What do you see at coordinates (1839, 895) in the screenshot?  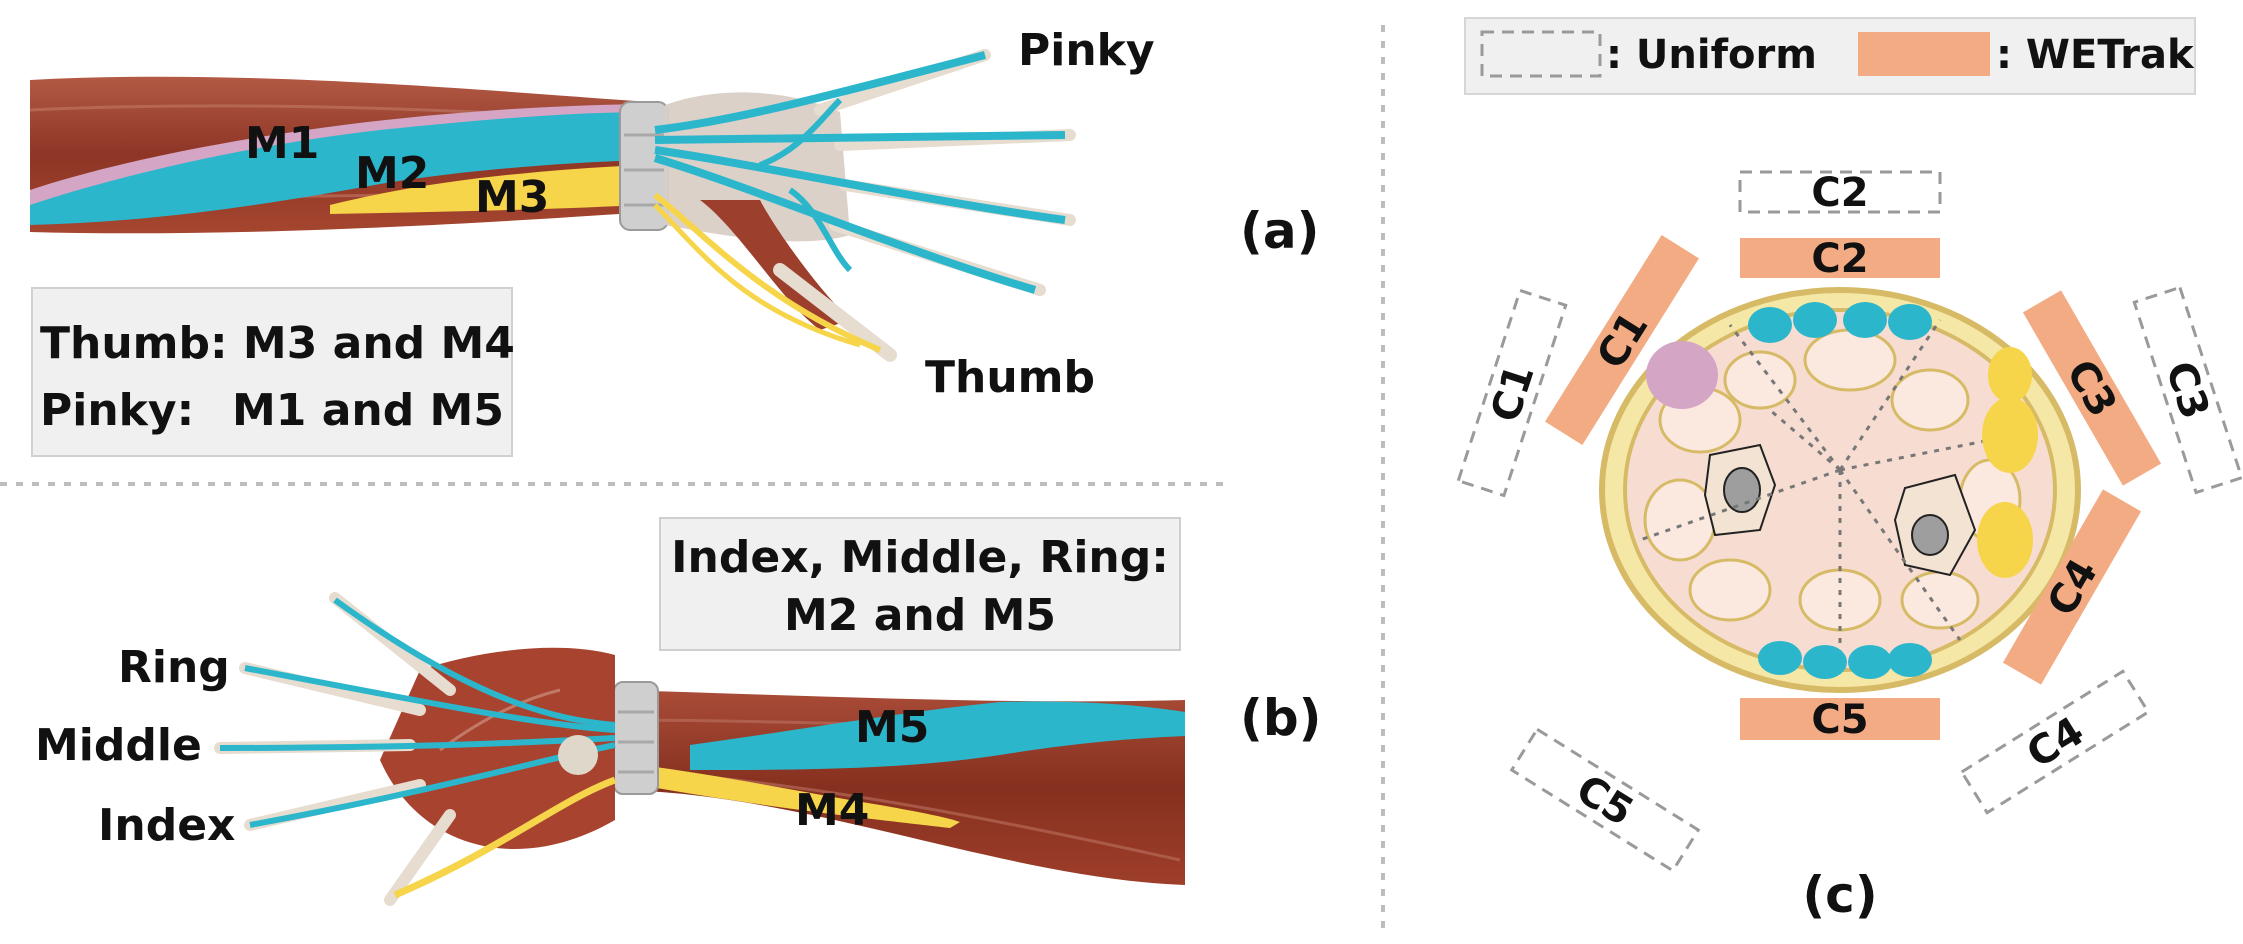 I see `panel-c-label: (c)` at bounding box center [1839, 895].